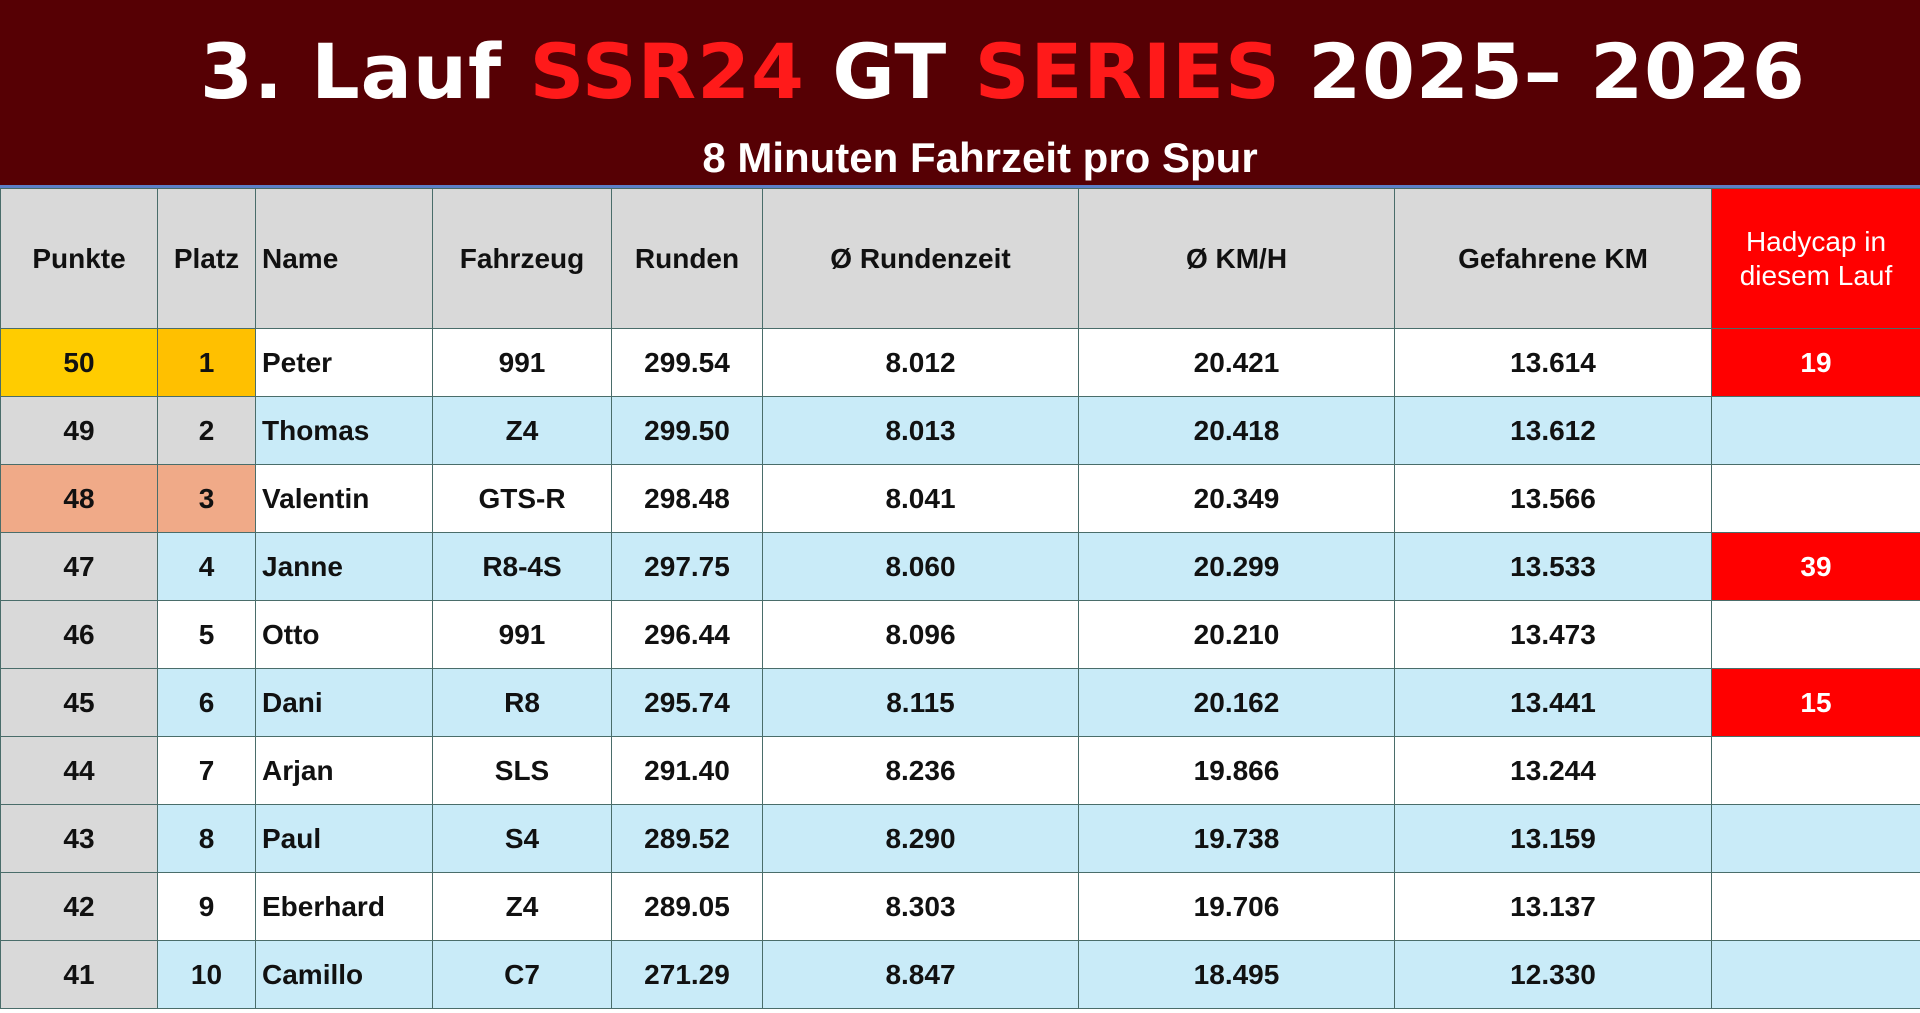 The width and height of the screenshot is (1920, 1013). I want to click on cell-punkte: 47, so click(79, 566).